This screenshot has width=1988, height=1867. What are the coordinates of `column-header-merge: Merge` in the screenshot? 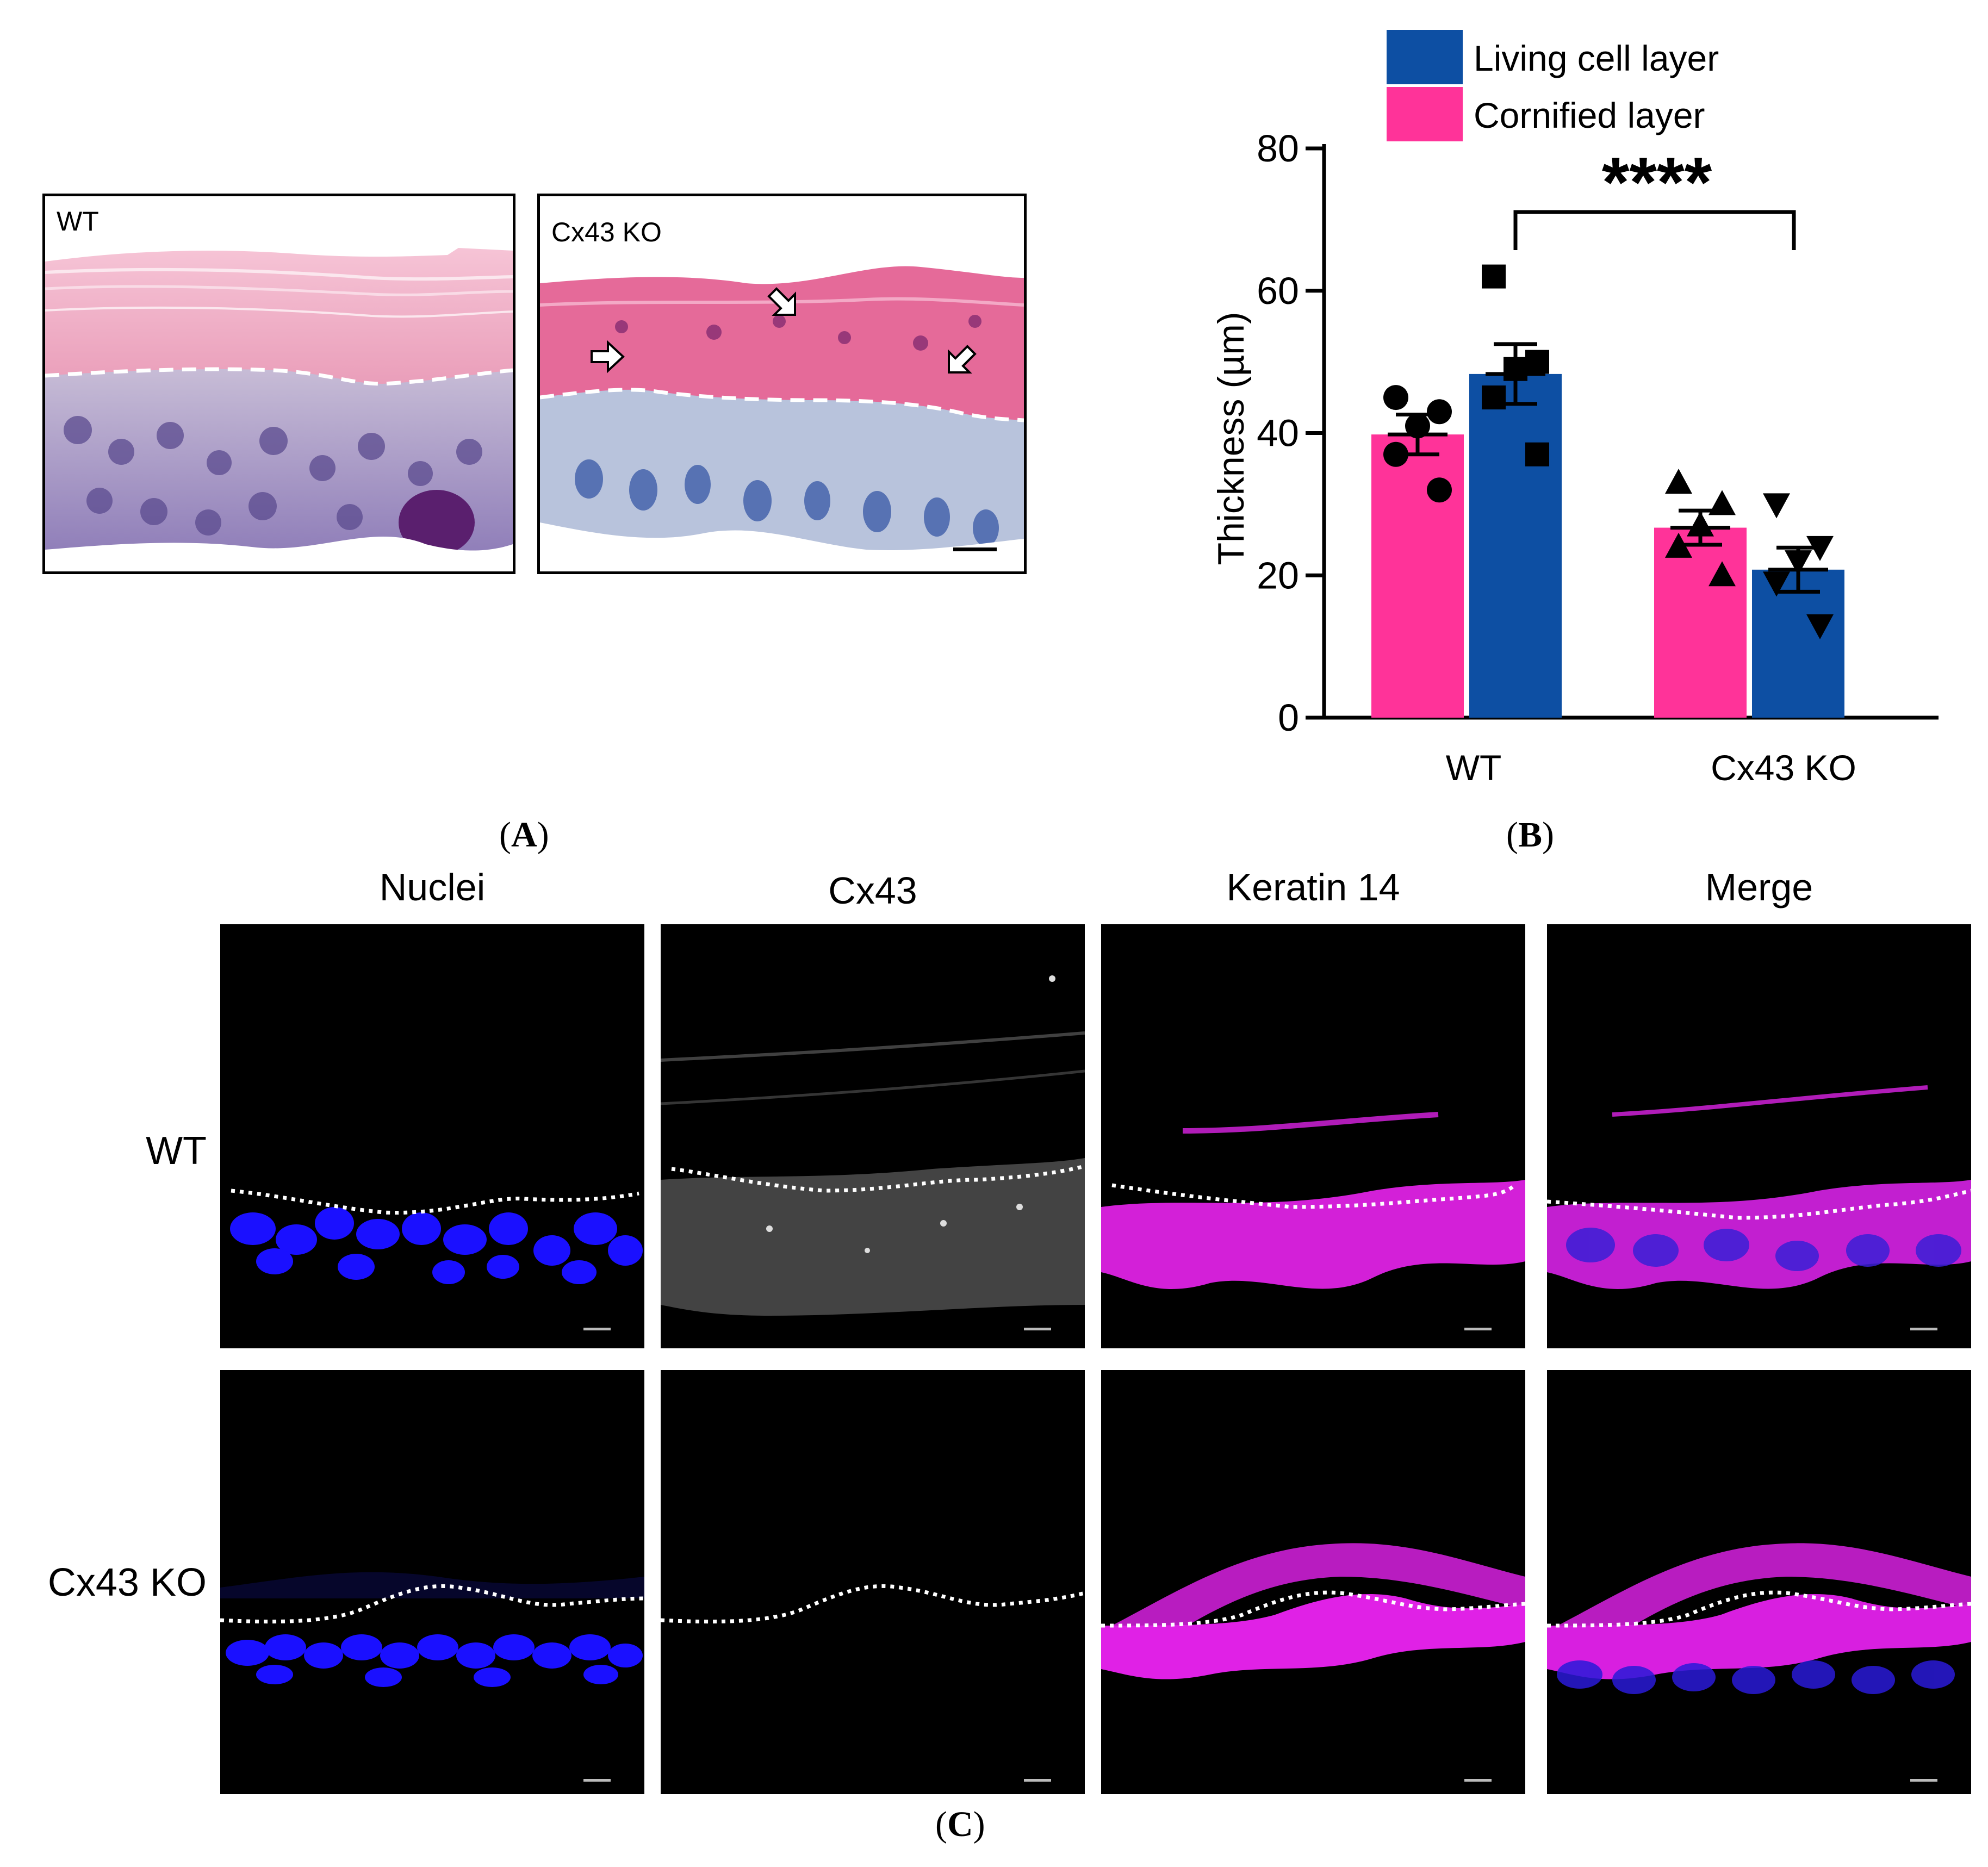 It's located at (1759, 887).